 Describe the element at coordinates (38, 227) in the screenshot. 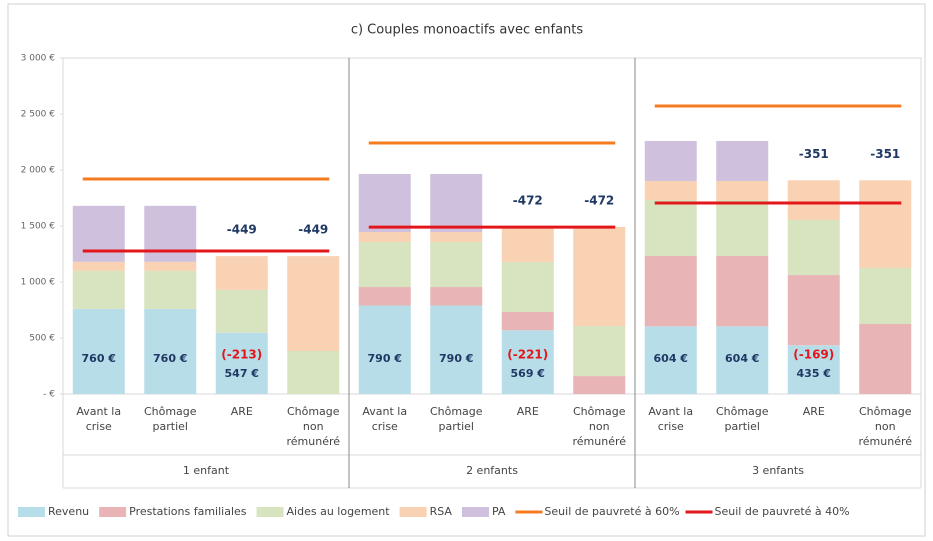

I see `y-tick-label: 1 500 €` at that location.